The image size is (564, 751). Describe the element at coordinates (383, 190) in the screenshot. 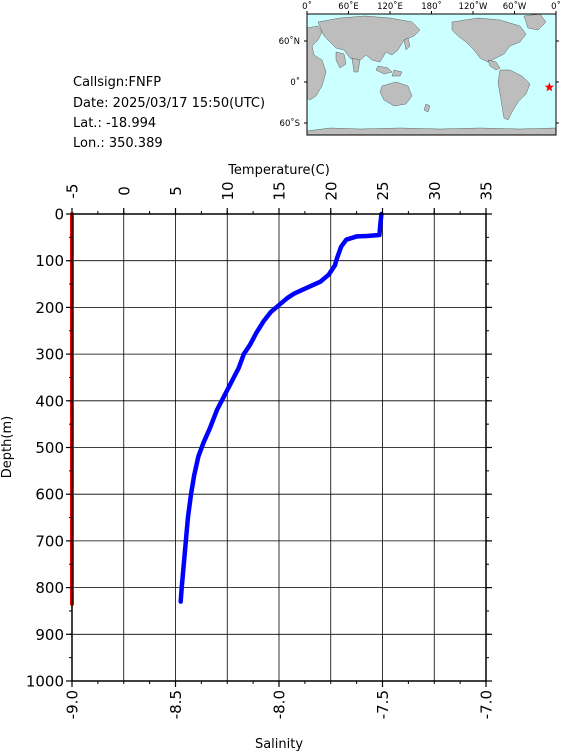

I see `temperature-tick-label: 25` at that location.